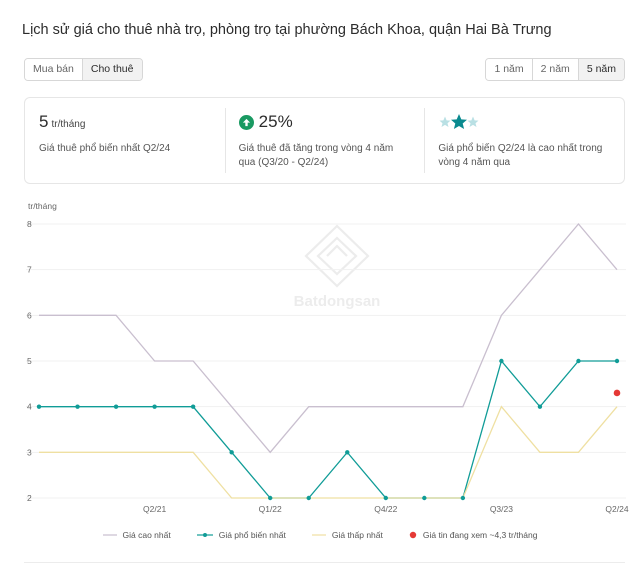 This screenshot has height=567, width=640. I want to click on legend-item-common: Giá phổ biến nhất, so click(241, 535).